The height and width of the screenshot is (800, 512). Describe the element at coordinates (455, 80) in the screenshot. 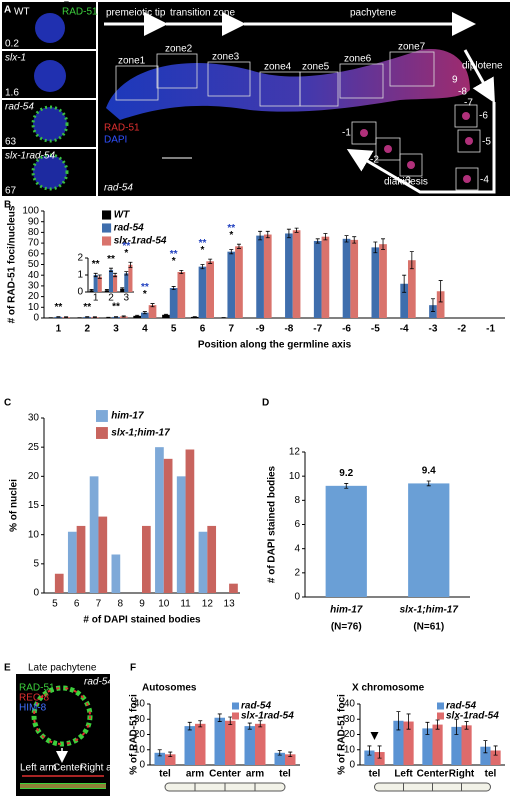

I see `nucleus-label: 9` at that location.